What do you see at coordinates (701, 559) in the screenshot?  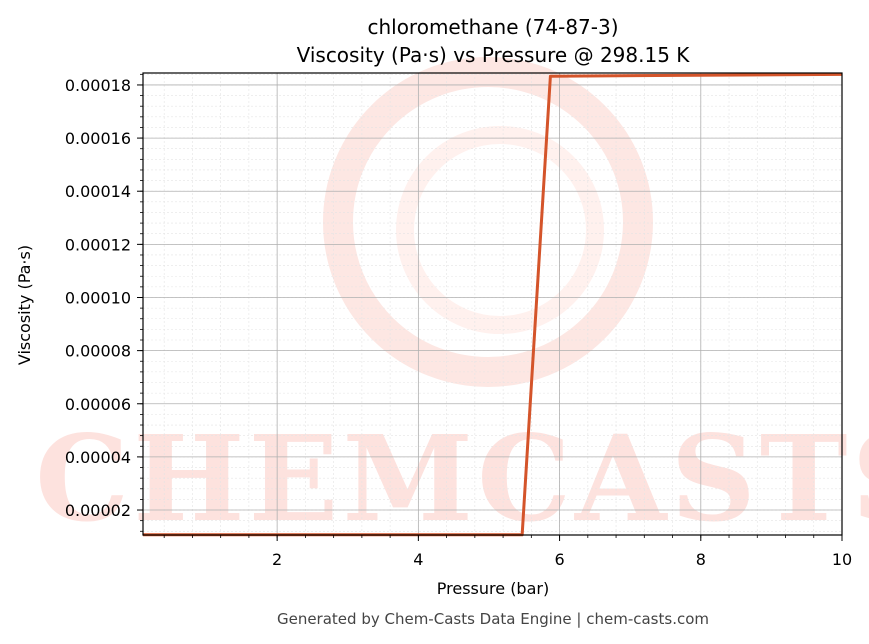 I see `x-tick-label: 8` at bounding box center [701, 559].